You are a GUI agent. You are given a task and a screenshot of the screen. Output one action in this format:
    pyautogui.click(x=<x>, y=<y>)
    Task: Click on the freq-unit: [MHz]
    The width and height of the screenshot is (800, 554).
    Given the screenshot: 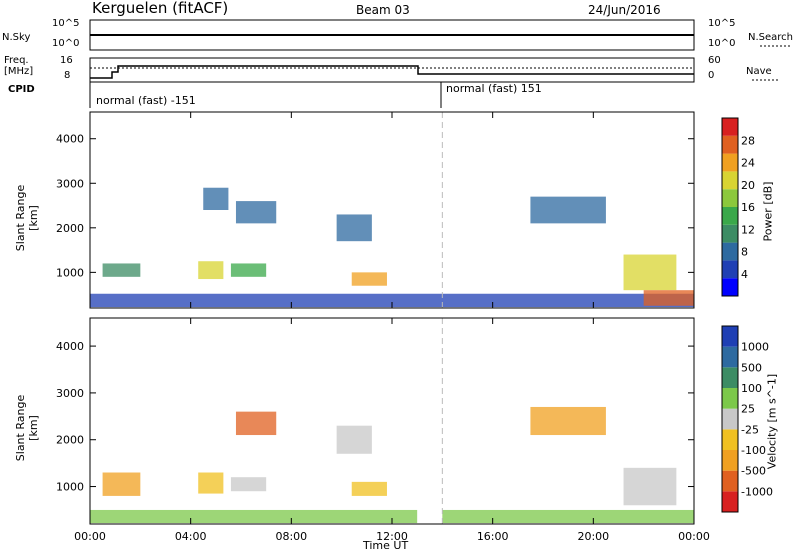 What is the action you would take?
    pyautogui.click(x=19, y=71)
    